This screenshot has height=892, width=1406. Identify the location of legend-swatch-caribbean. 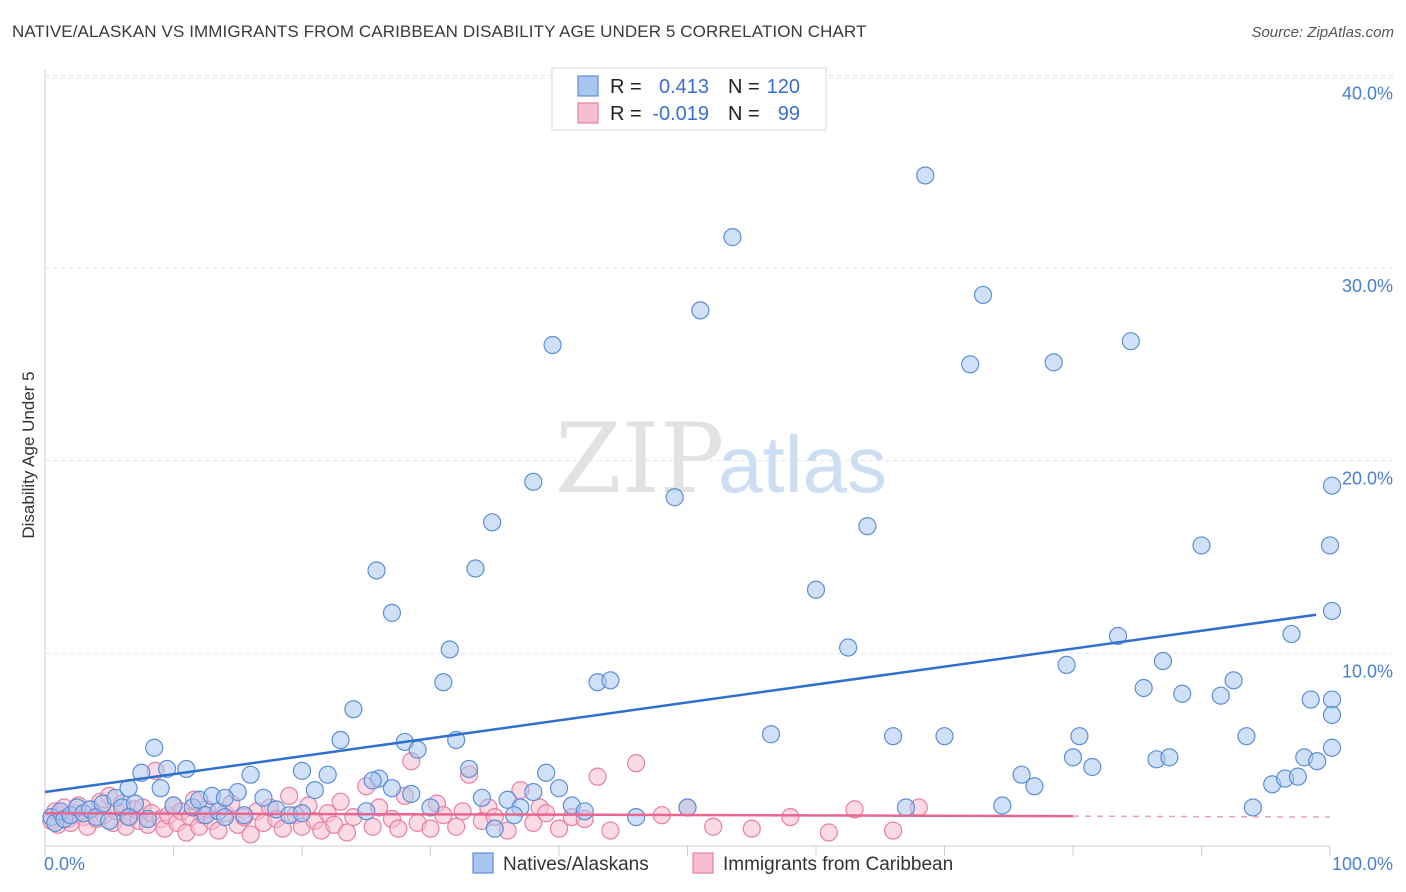
(588, 113).